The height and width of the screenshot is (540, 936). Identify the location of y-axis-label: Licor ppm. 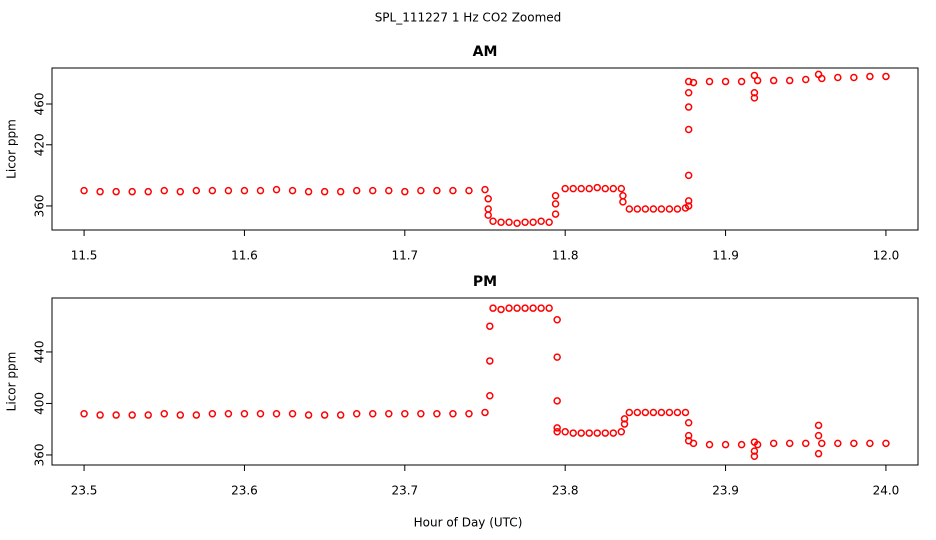
(12, 149).